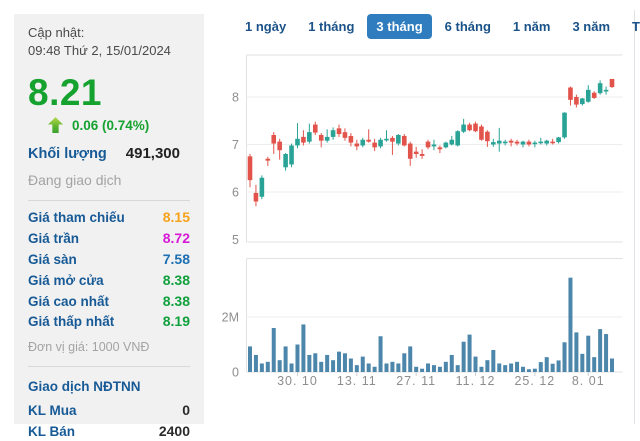 This screenshot has height=441, width=640. What do you see at coordinates (152, 154) in the screenshot?
I see `volume-value: 491,300` at bounding box center [152, 154].